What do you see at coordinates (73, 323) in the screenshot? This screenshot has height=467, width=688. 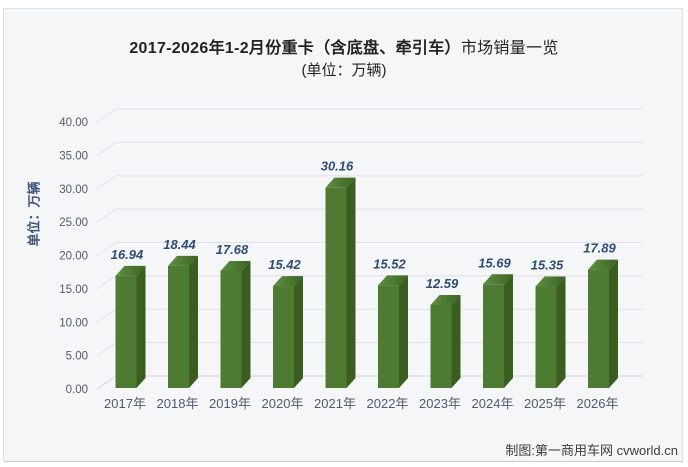 I see `y-tick-label: 10.00` at bounding box center [73, 323].